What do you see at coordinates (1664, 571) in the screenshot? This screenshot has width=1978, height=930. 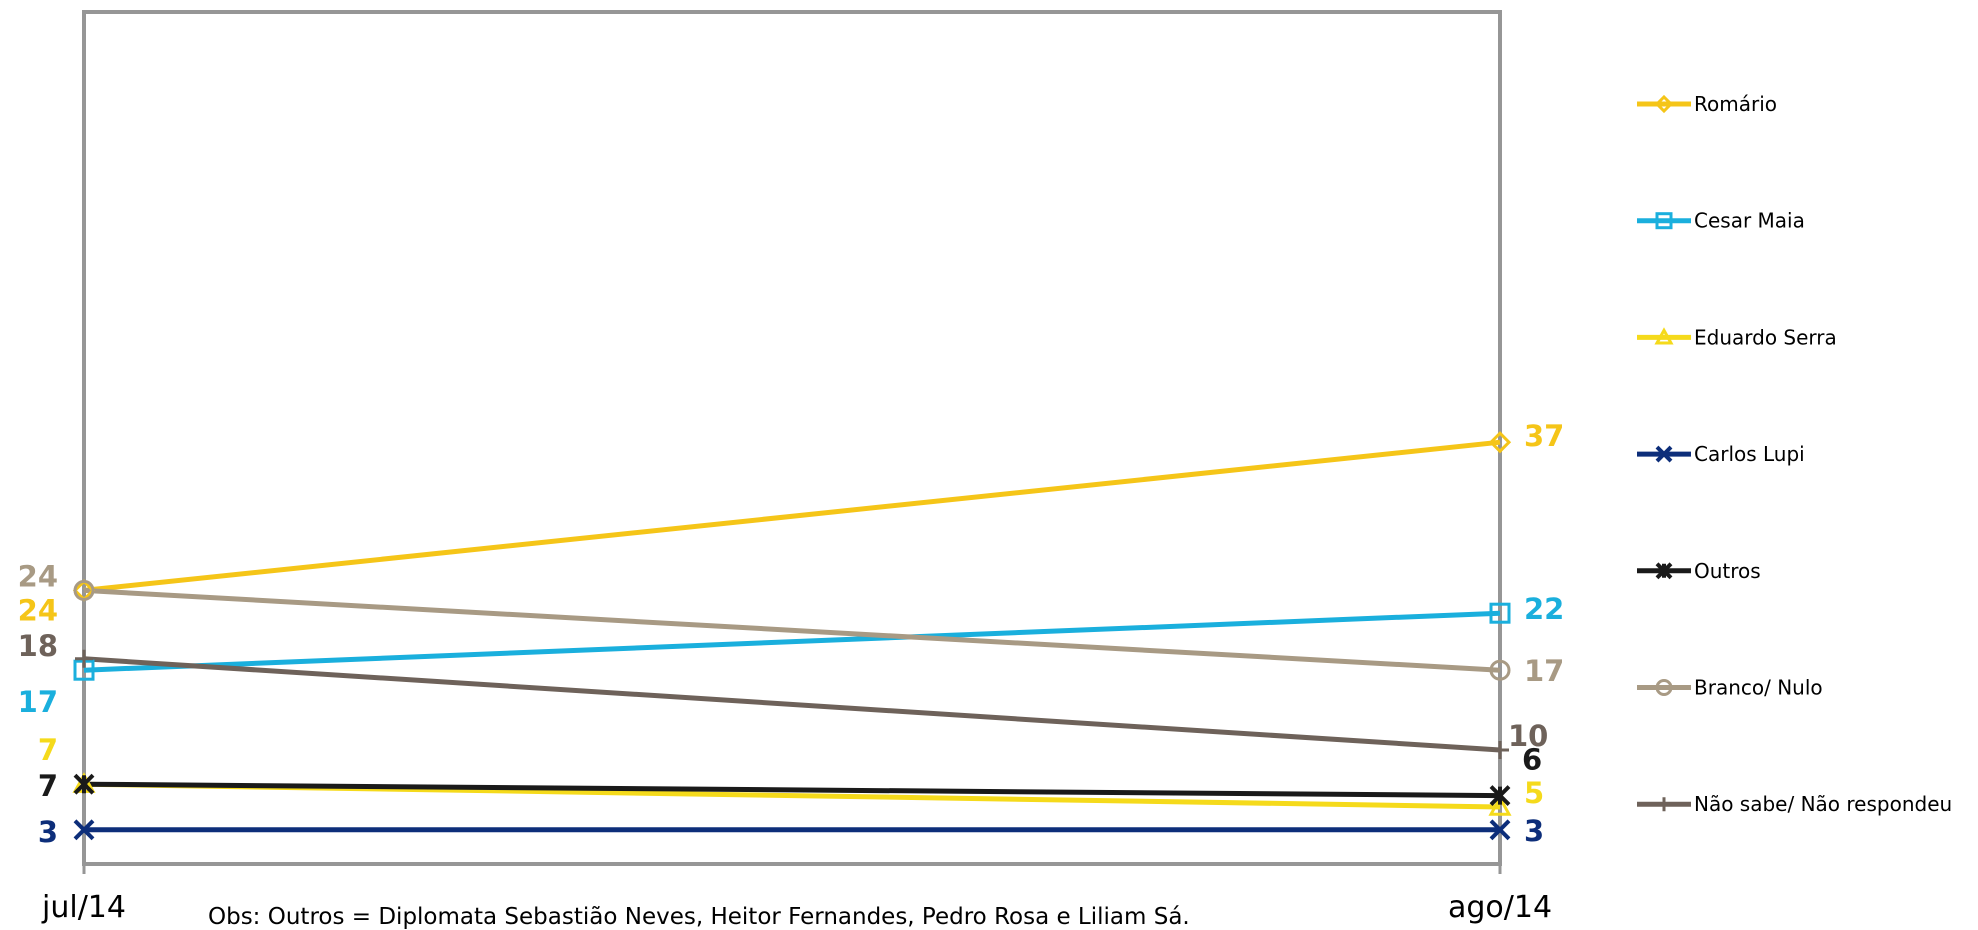 I see `legend-marker-outros` at bounding box center [1664, 571].